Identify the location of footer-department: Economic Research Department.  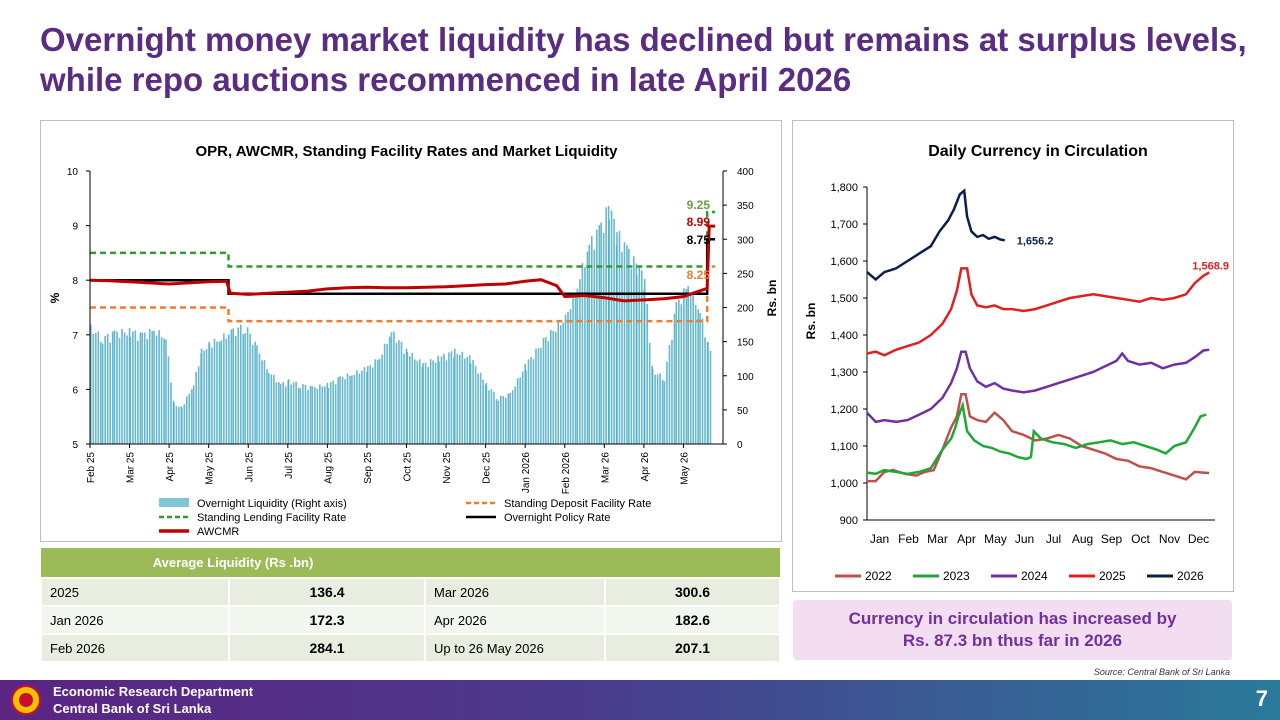
(153, 691).